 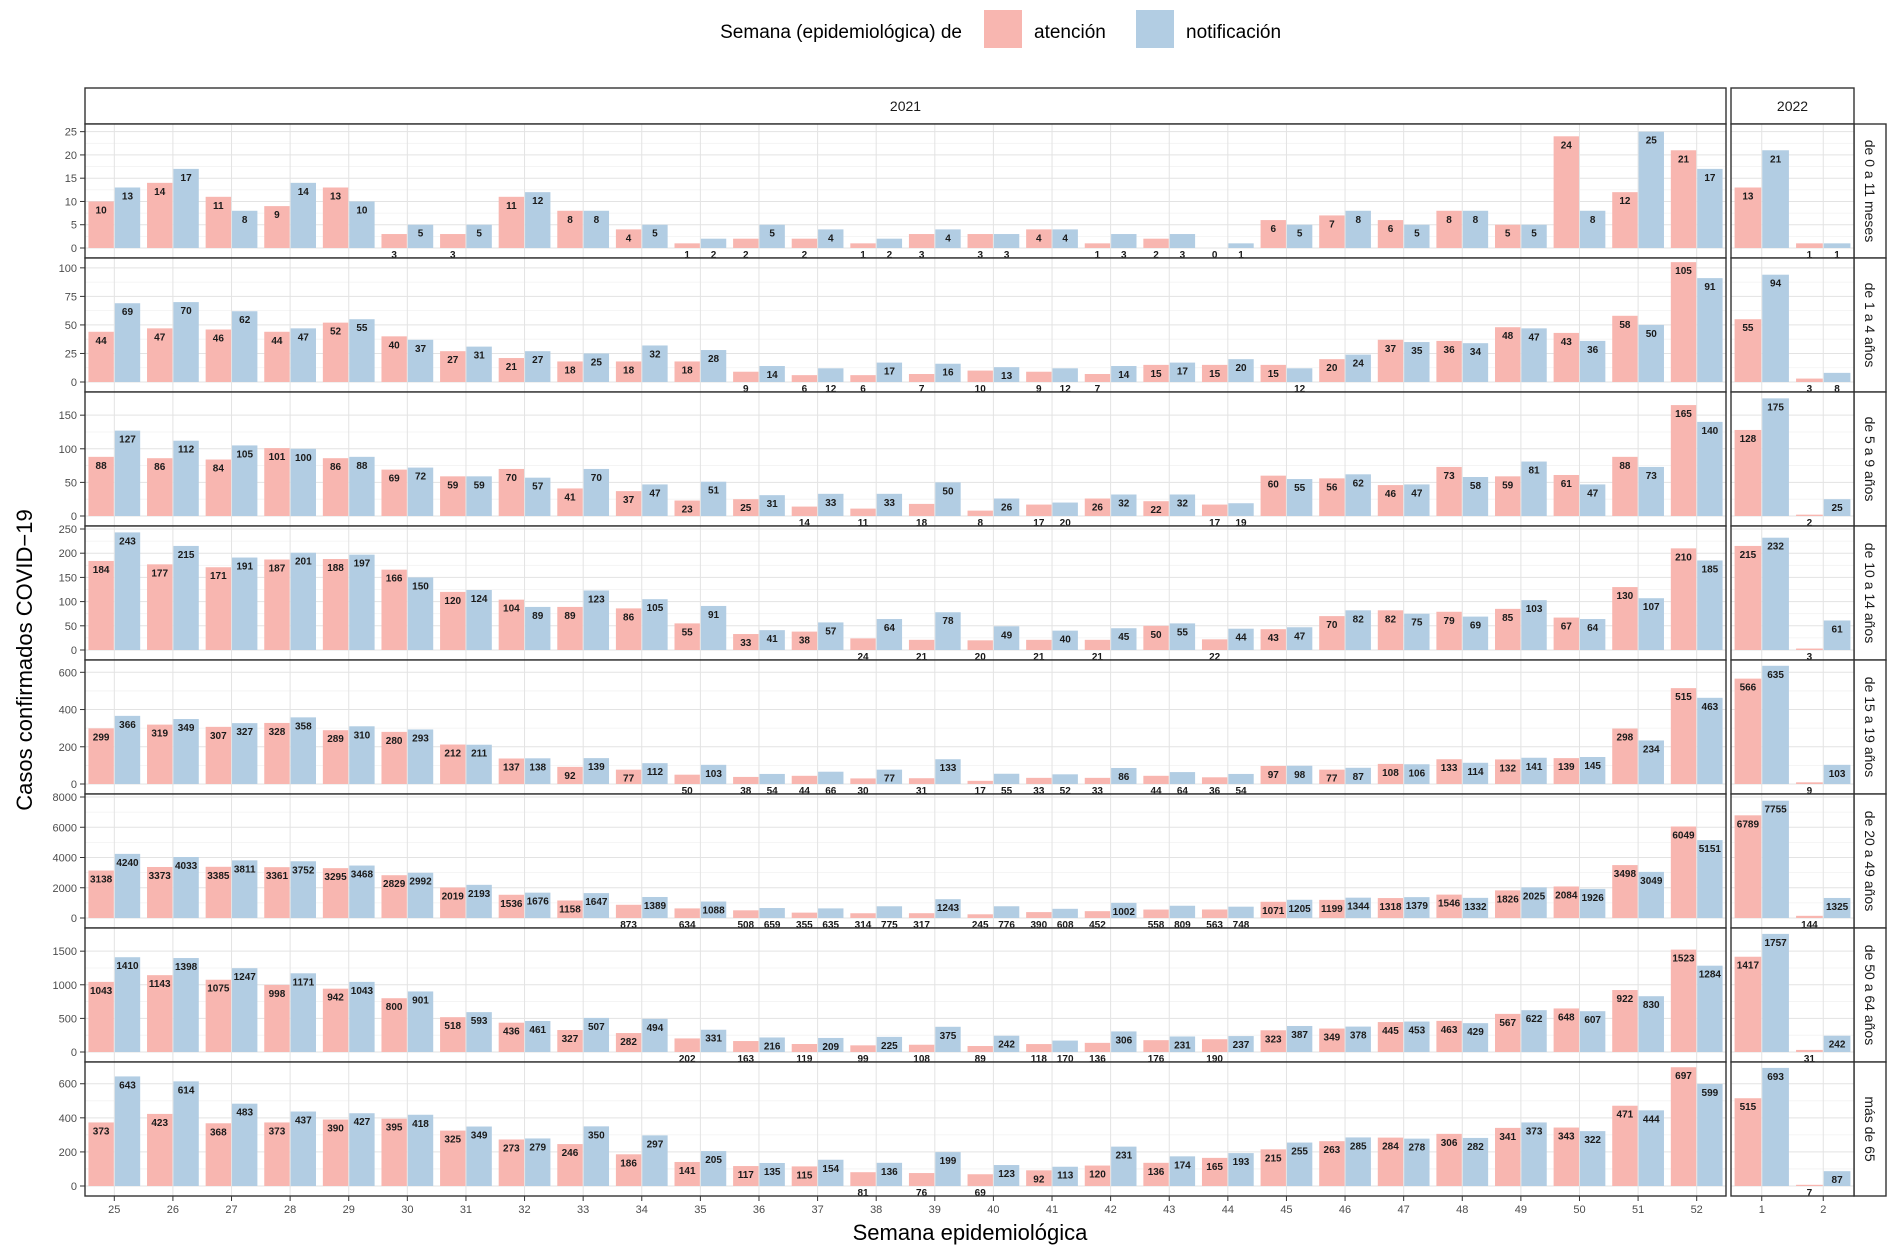 What do you see at coordinates (1003, 29) in the screenshot?
I see `legend-key-atencion` at bounding box center [1003, 29].